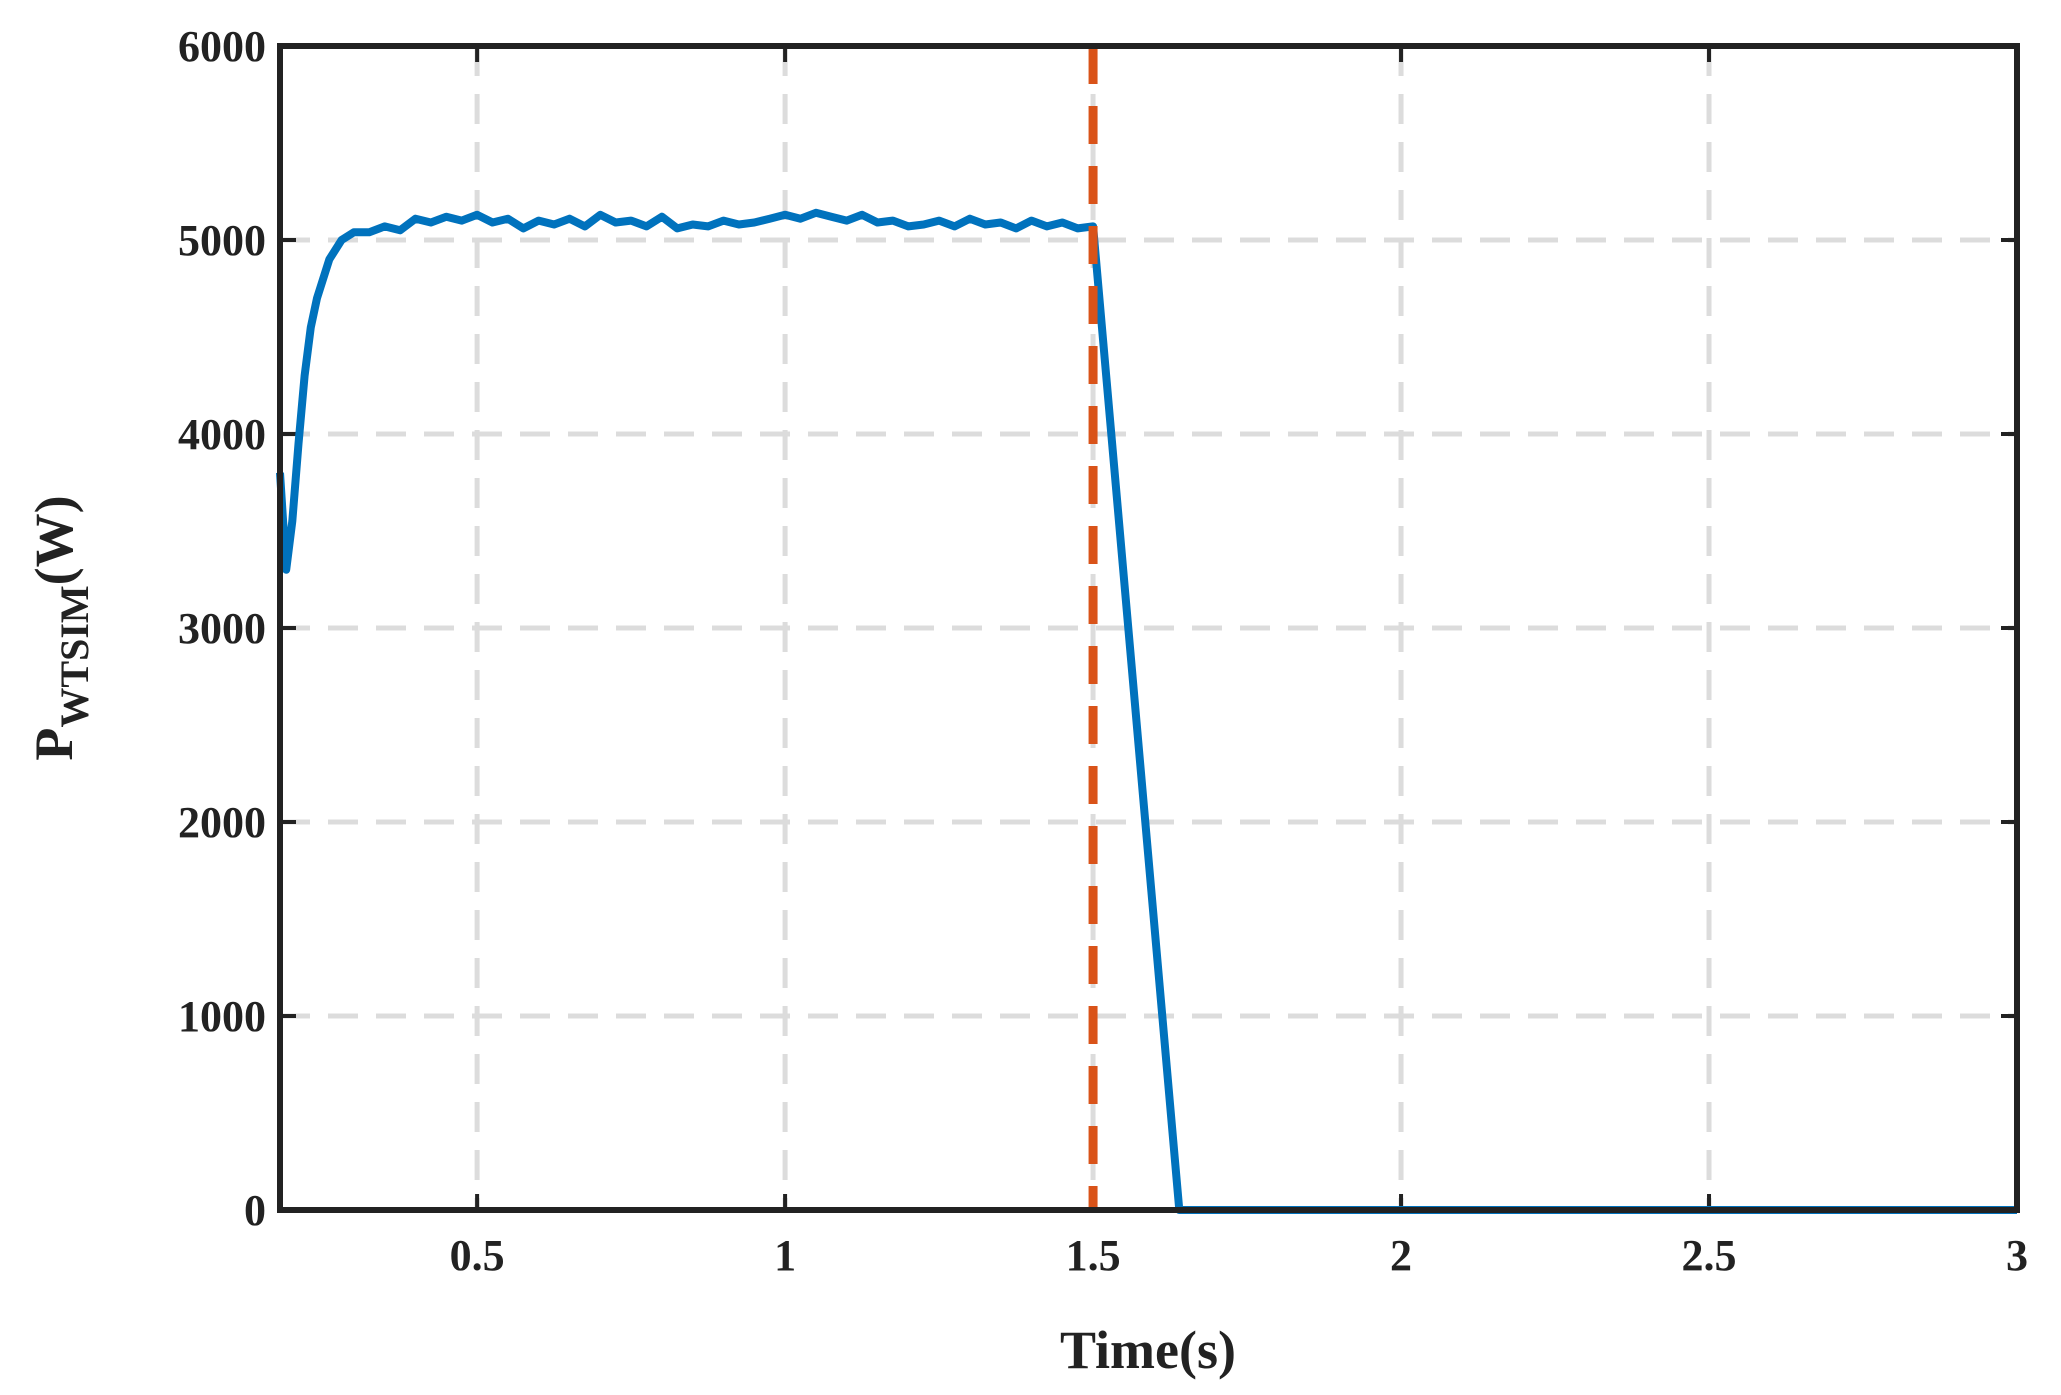 The height and width of the screenshot is (1395, 2061). I want to click on y-tick-label: 6000, so click(222, 46).